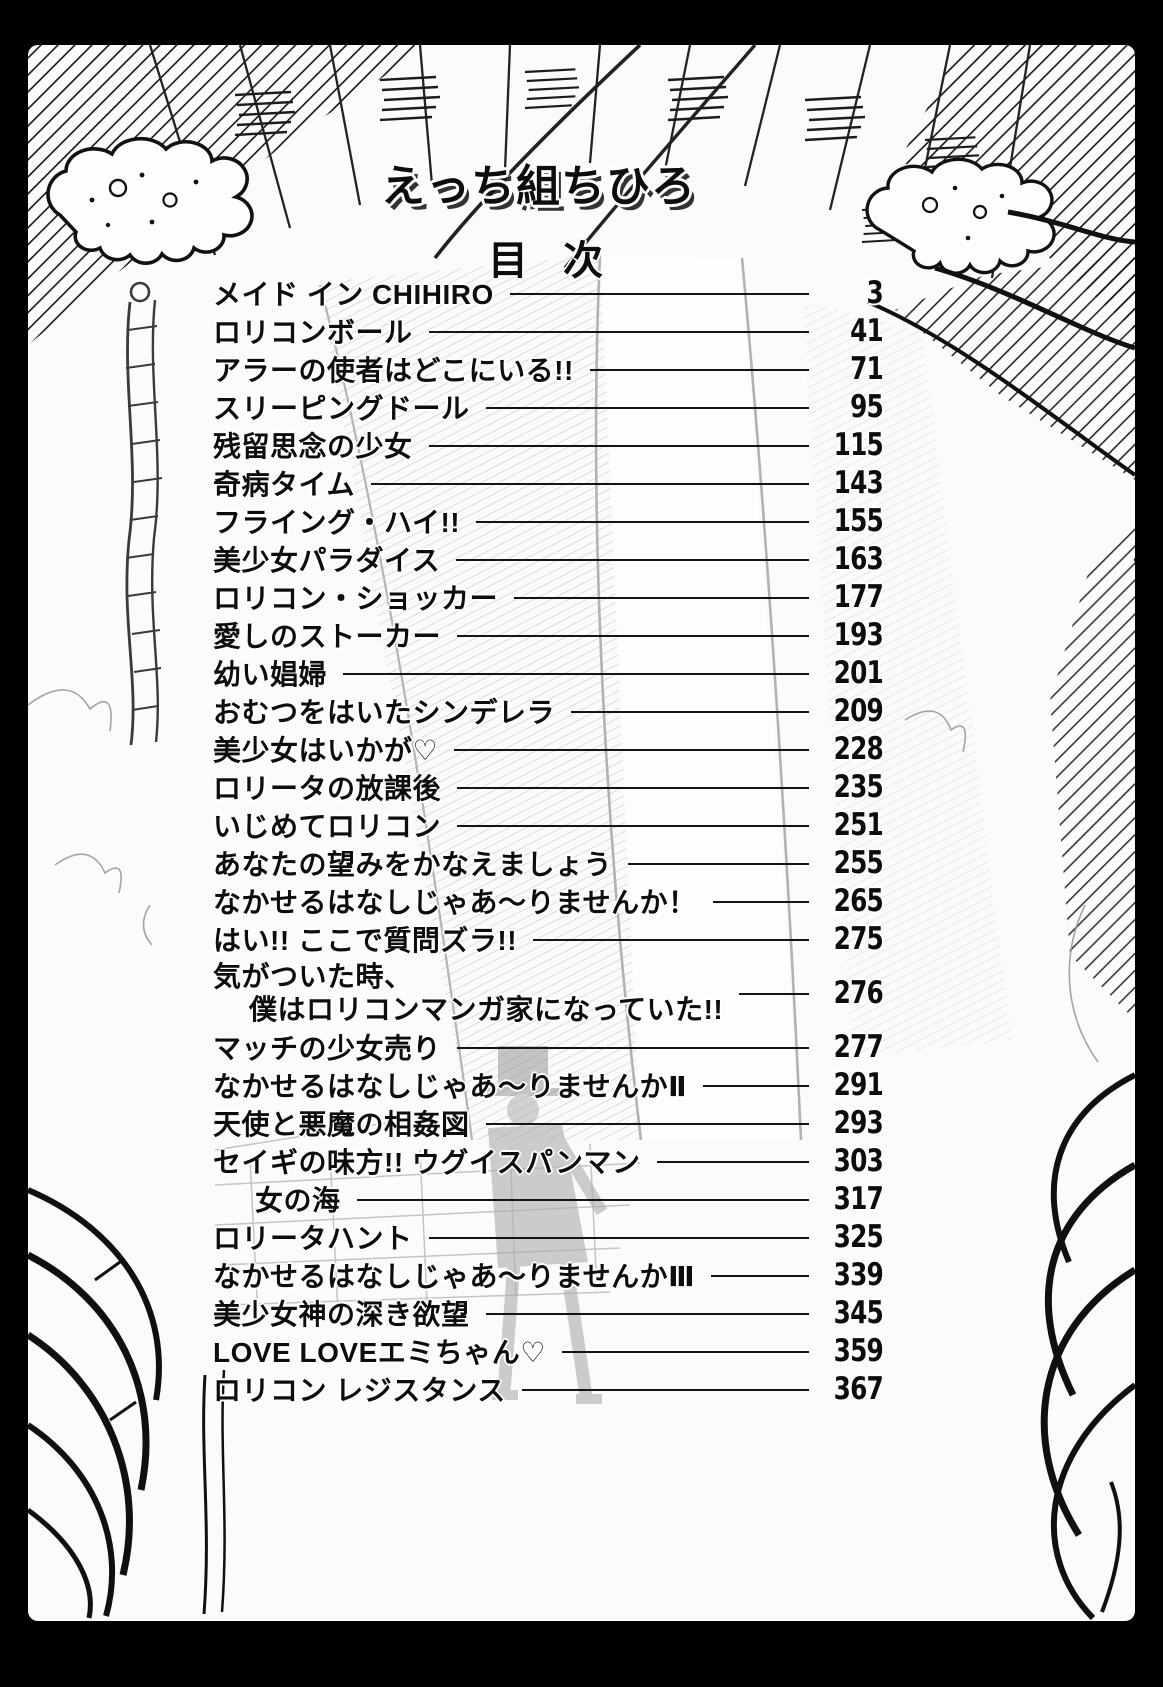  I want to click on toc-row: ロリコンボール 41, so click(548, 331).